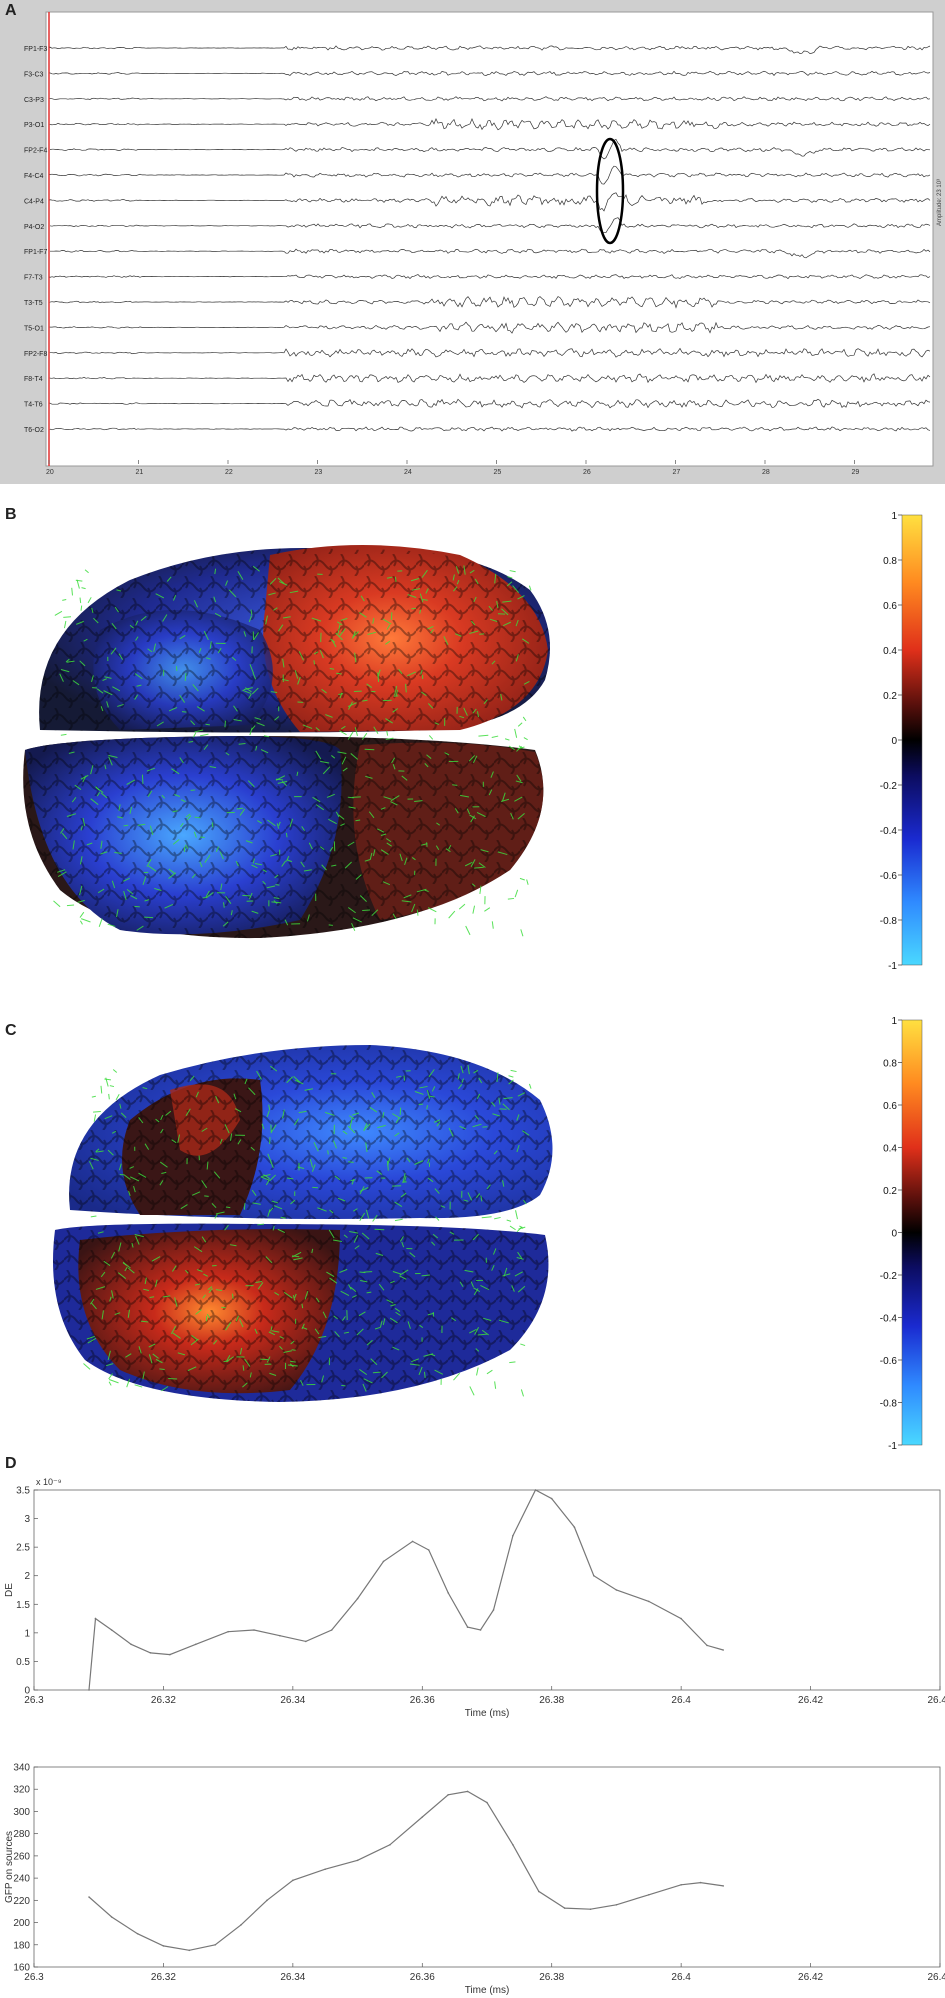 Image resolution: width=945 pixels, height=1998 pixels. What do you see at coordinates (498, 472) in the screenshot?
I see `eeg-time-tick-label: 25` at bounding box center [498, 472].